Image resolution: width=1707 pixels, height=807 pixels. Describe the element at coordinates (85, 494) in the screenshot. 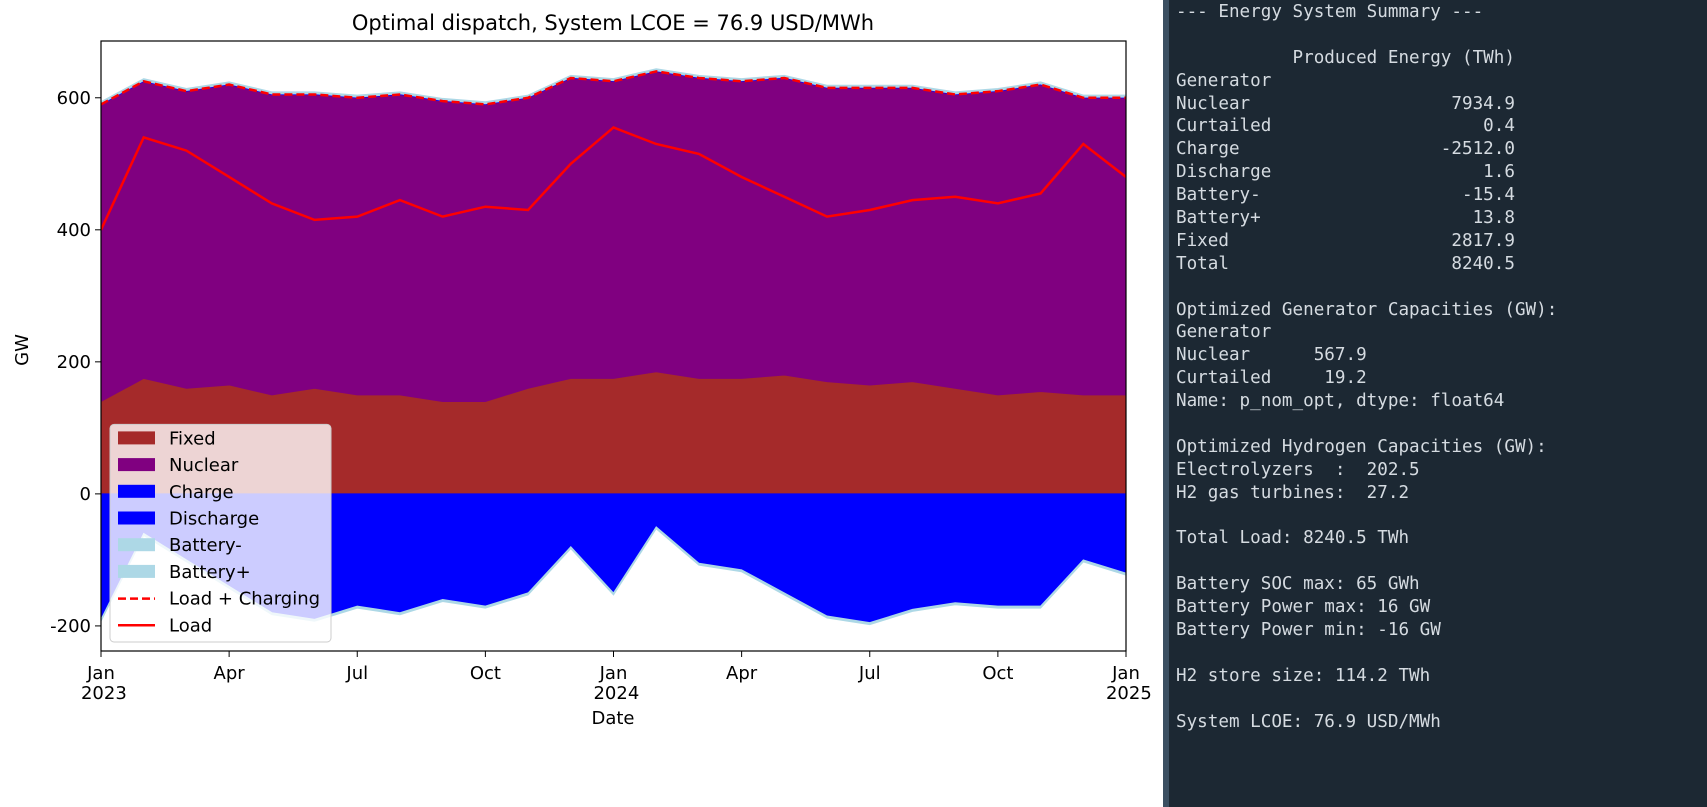

I see `y-tick-label: 0` at that location.